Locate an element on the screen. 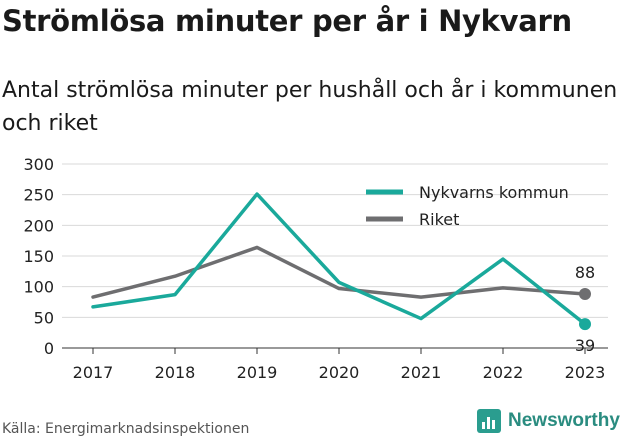 This screenshot has height=439, width=631. legend-label-nykvarn: Nykvarns kommun is located at coordinates (494, 192).